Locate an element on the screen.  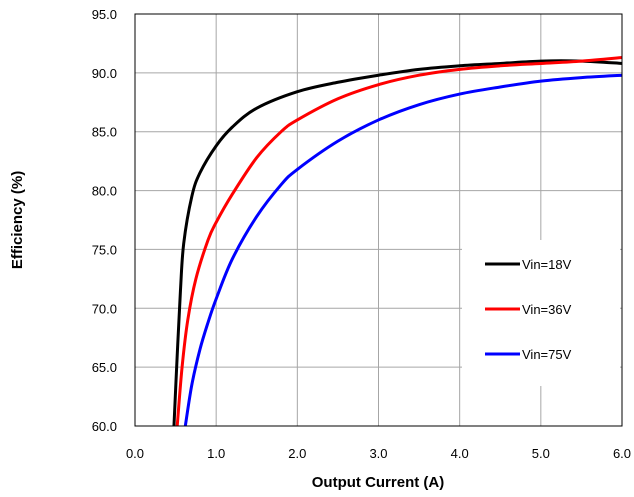
y-tick-label: 90.0 is located at coordinates (104, 73).